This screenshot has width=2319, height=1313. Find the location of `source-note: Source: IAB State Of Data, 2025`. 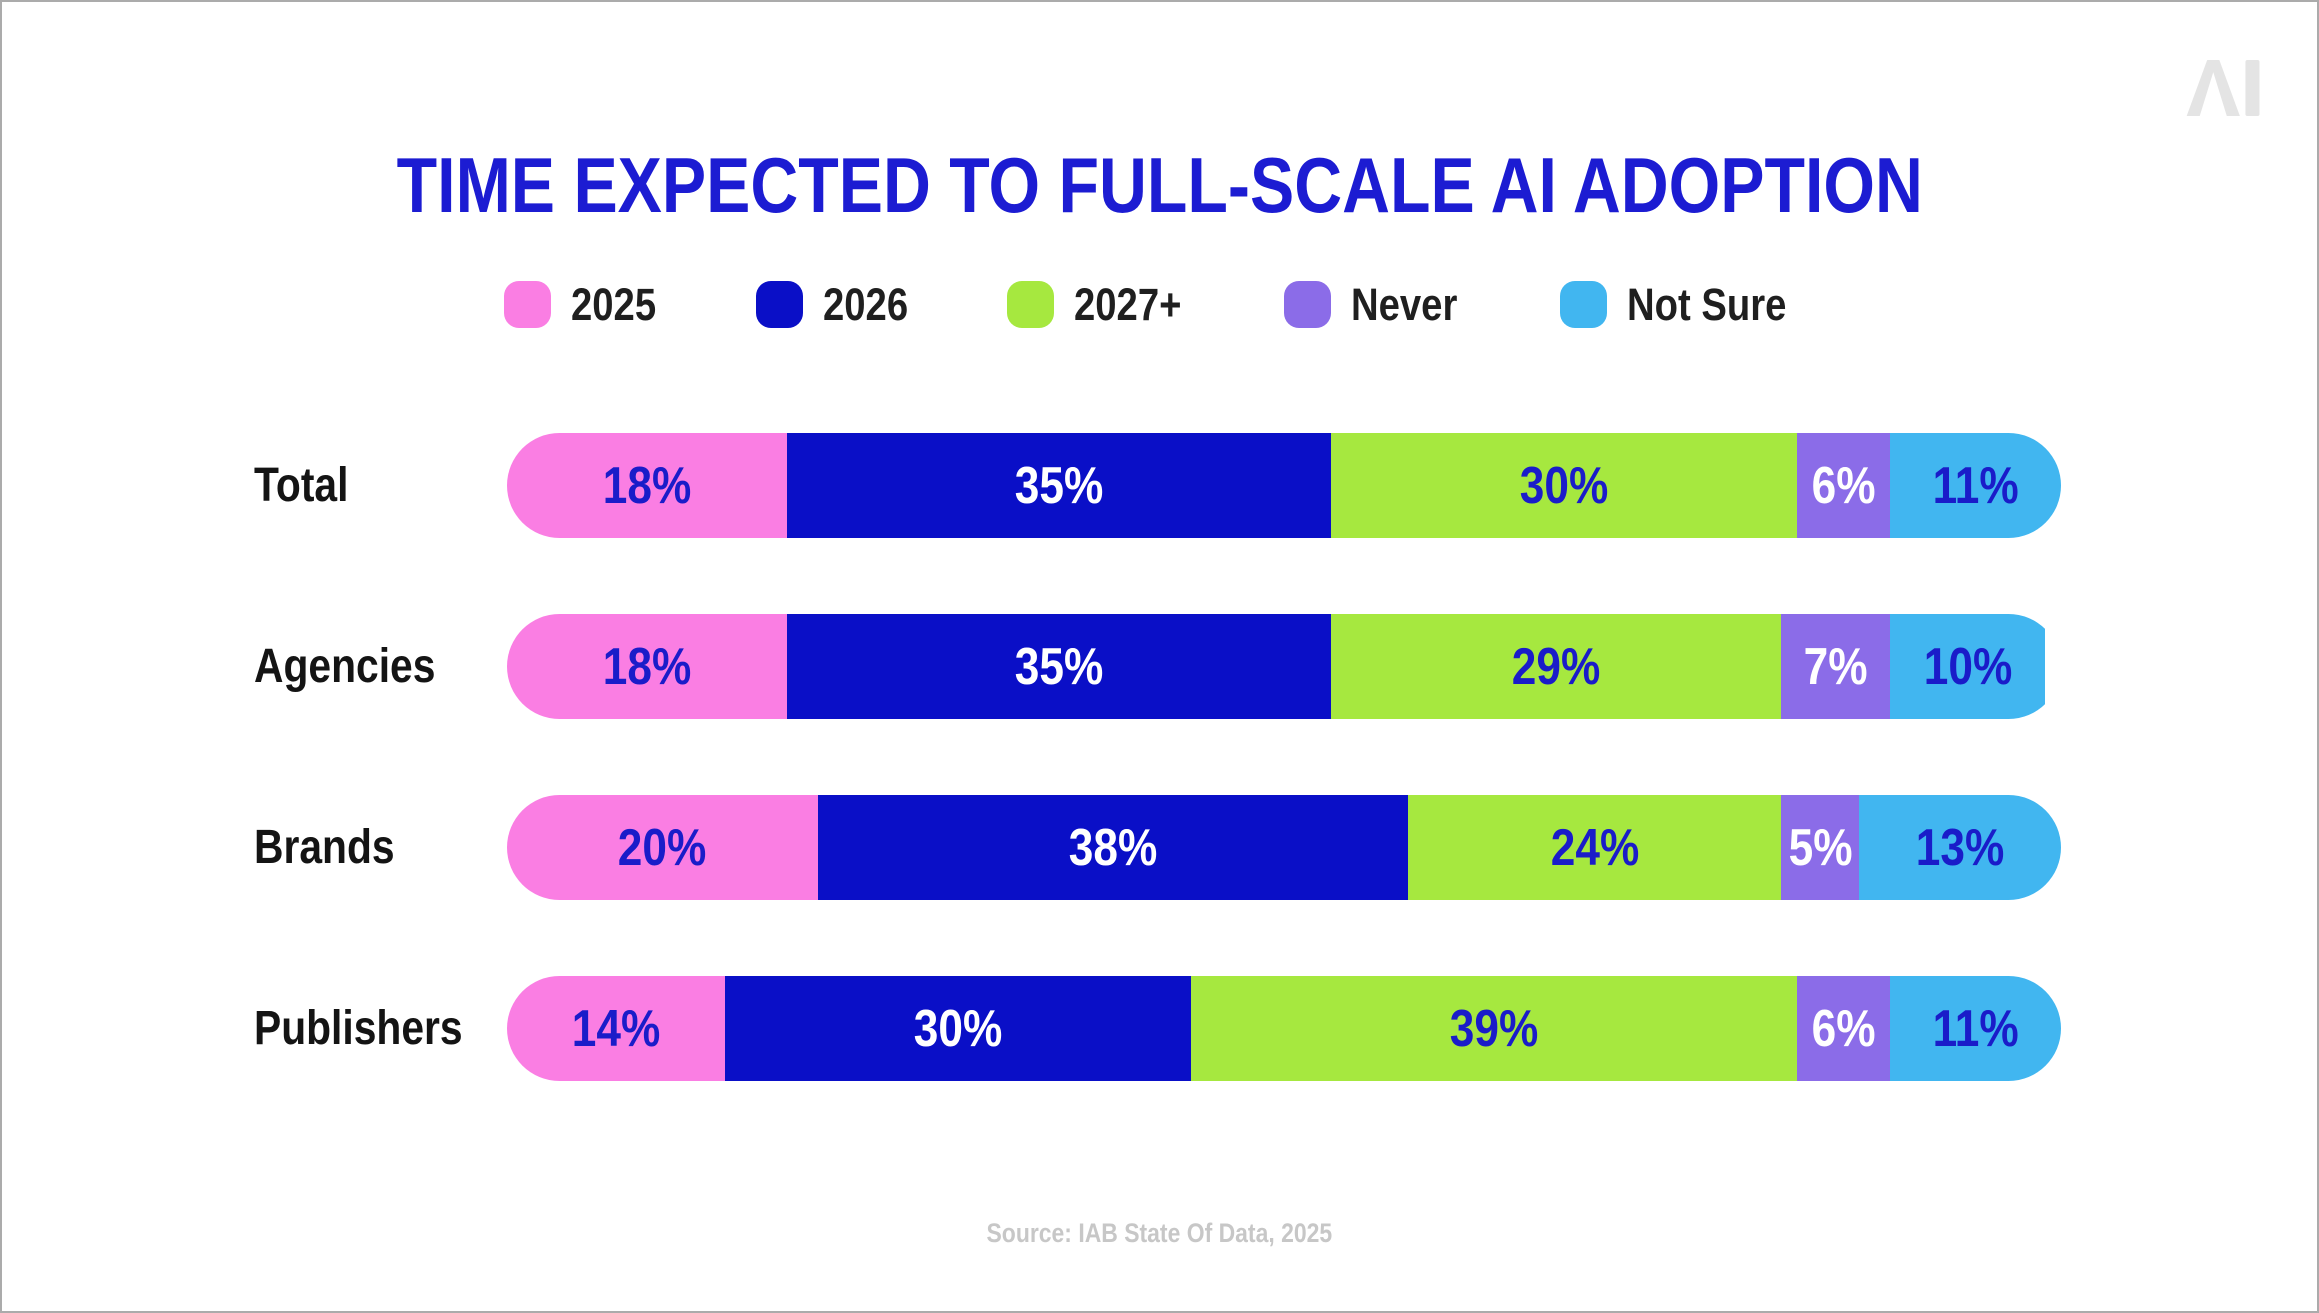

source-note: Source: IAB State Of Data, 2025 is located at coordinates (1159, 1233).